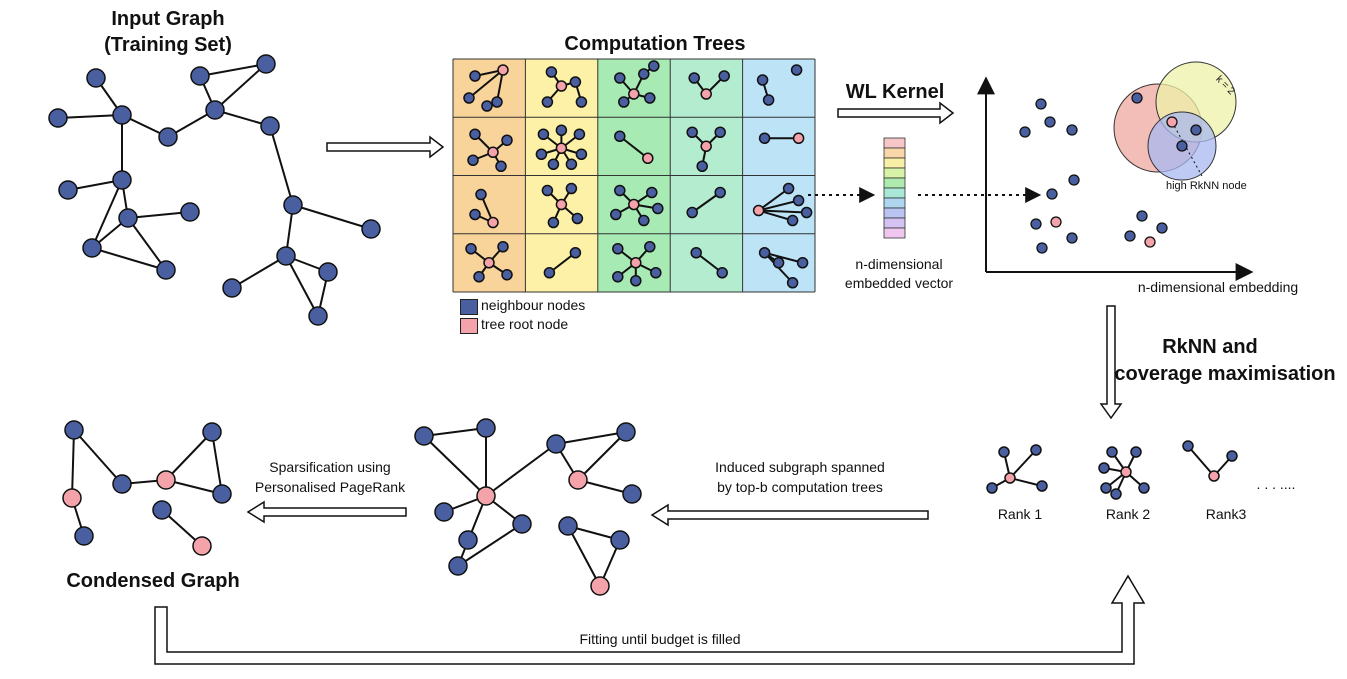 This screenshot has height=679, width=1347. Describe the element at coordinates (1225, 374) in the screenshot. I see `rknn-label-line2: coverage maximisation` at that location.